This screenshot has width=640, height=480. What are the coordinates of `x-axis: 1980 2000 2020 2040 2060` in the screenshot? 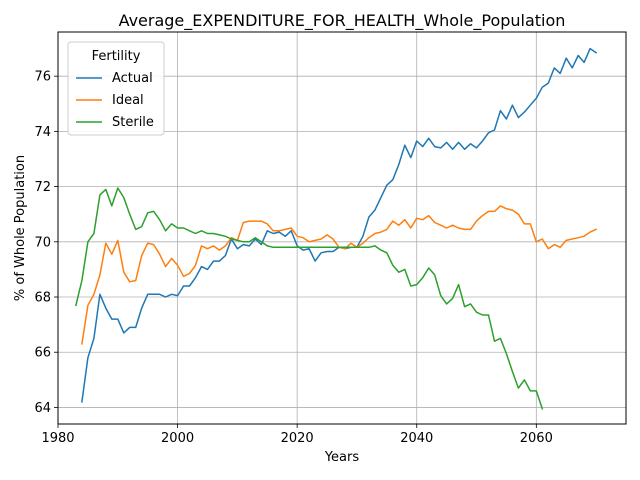 It's located at (297, 435).